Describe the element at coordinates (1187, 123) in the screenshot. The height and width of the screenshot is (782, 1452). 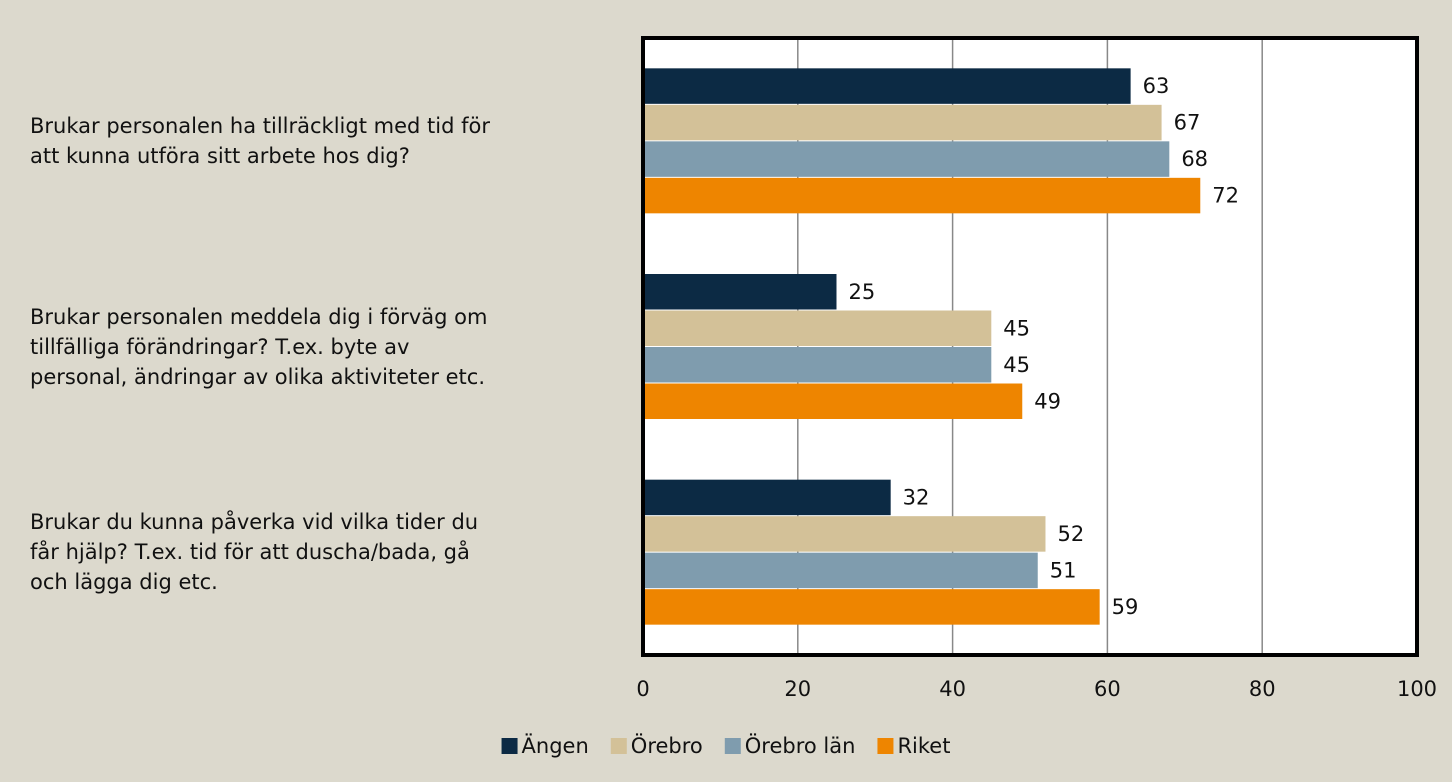
I see `data-label: 67` at that location.